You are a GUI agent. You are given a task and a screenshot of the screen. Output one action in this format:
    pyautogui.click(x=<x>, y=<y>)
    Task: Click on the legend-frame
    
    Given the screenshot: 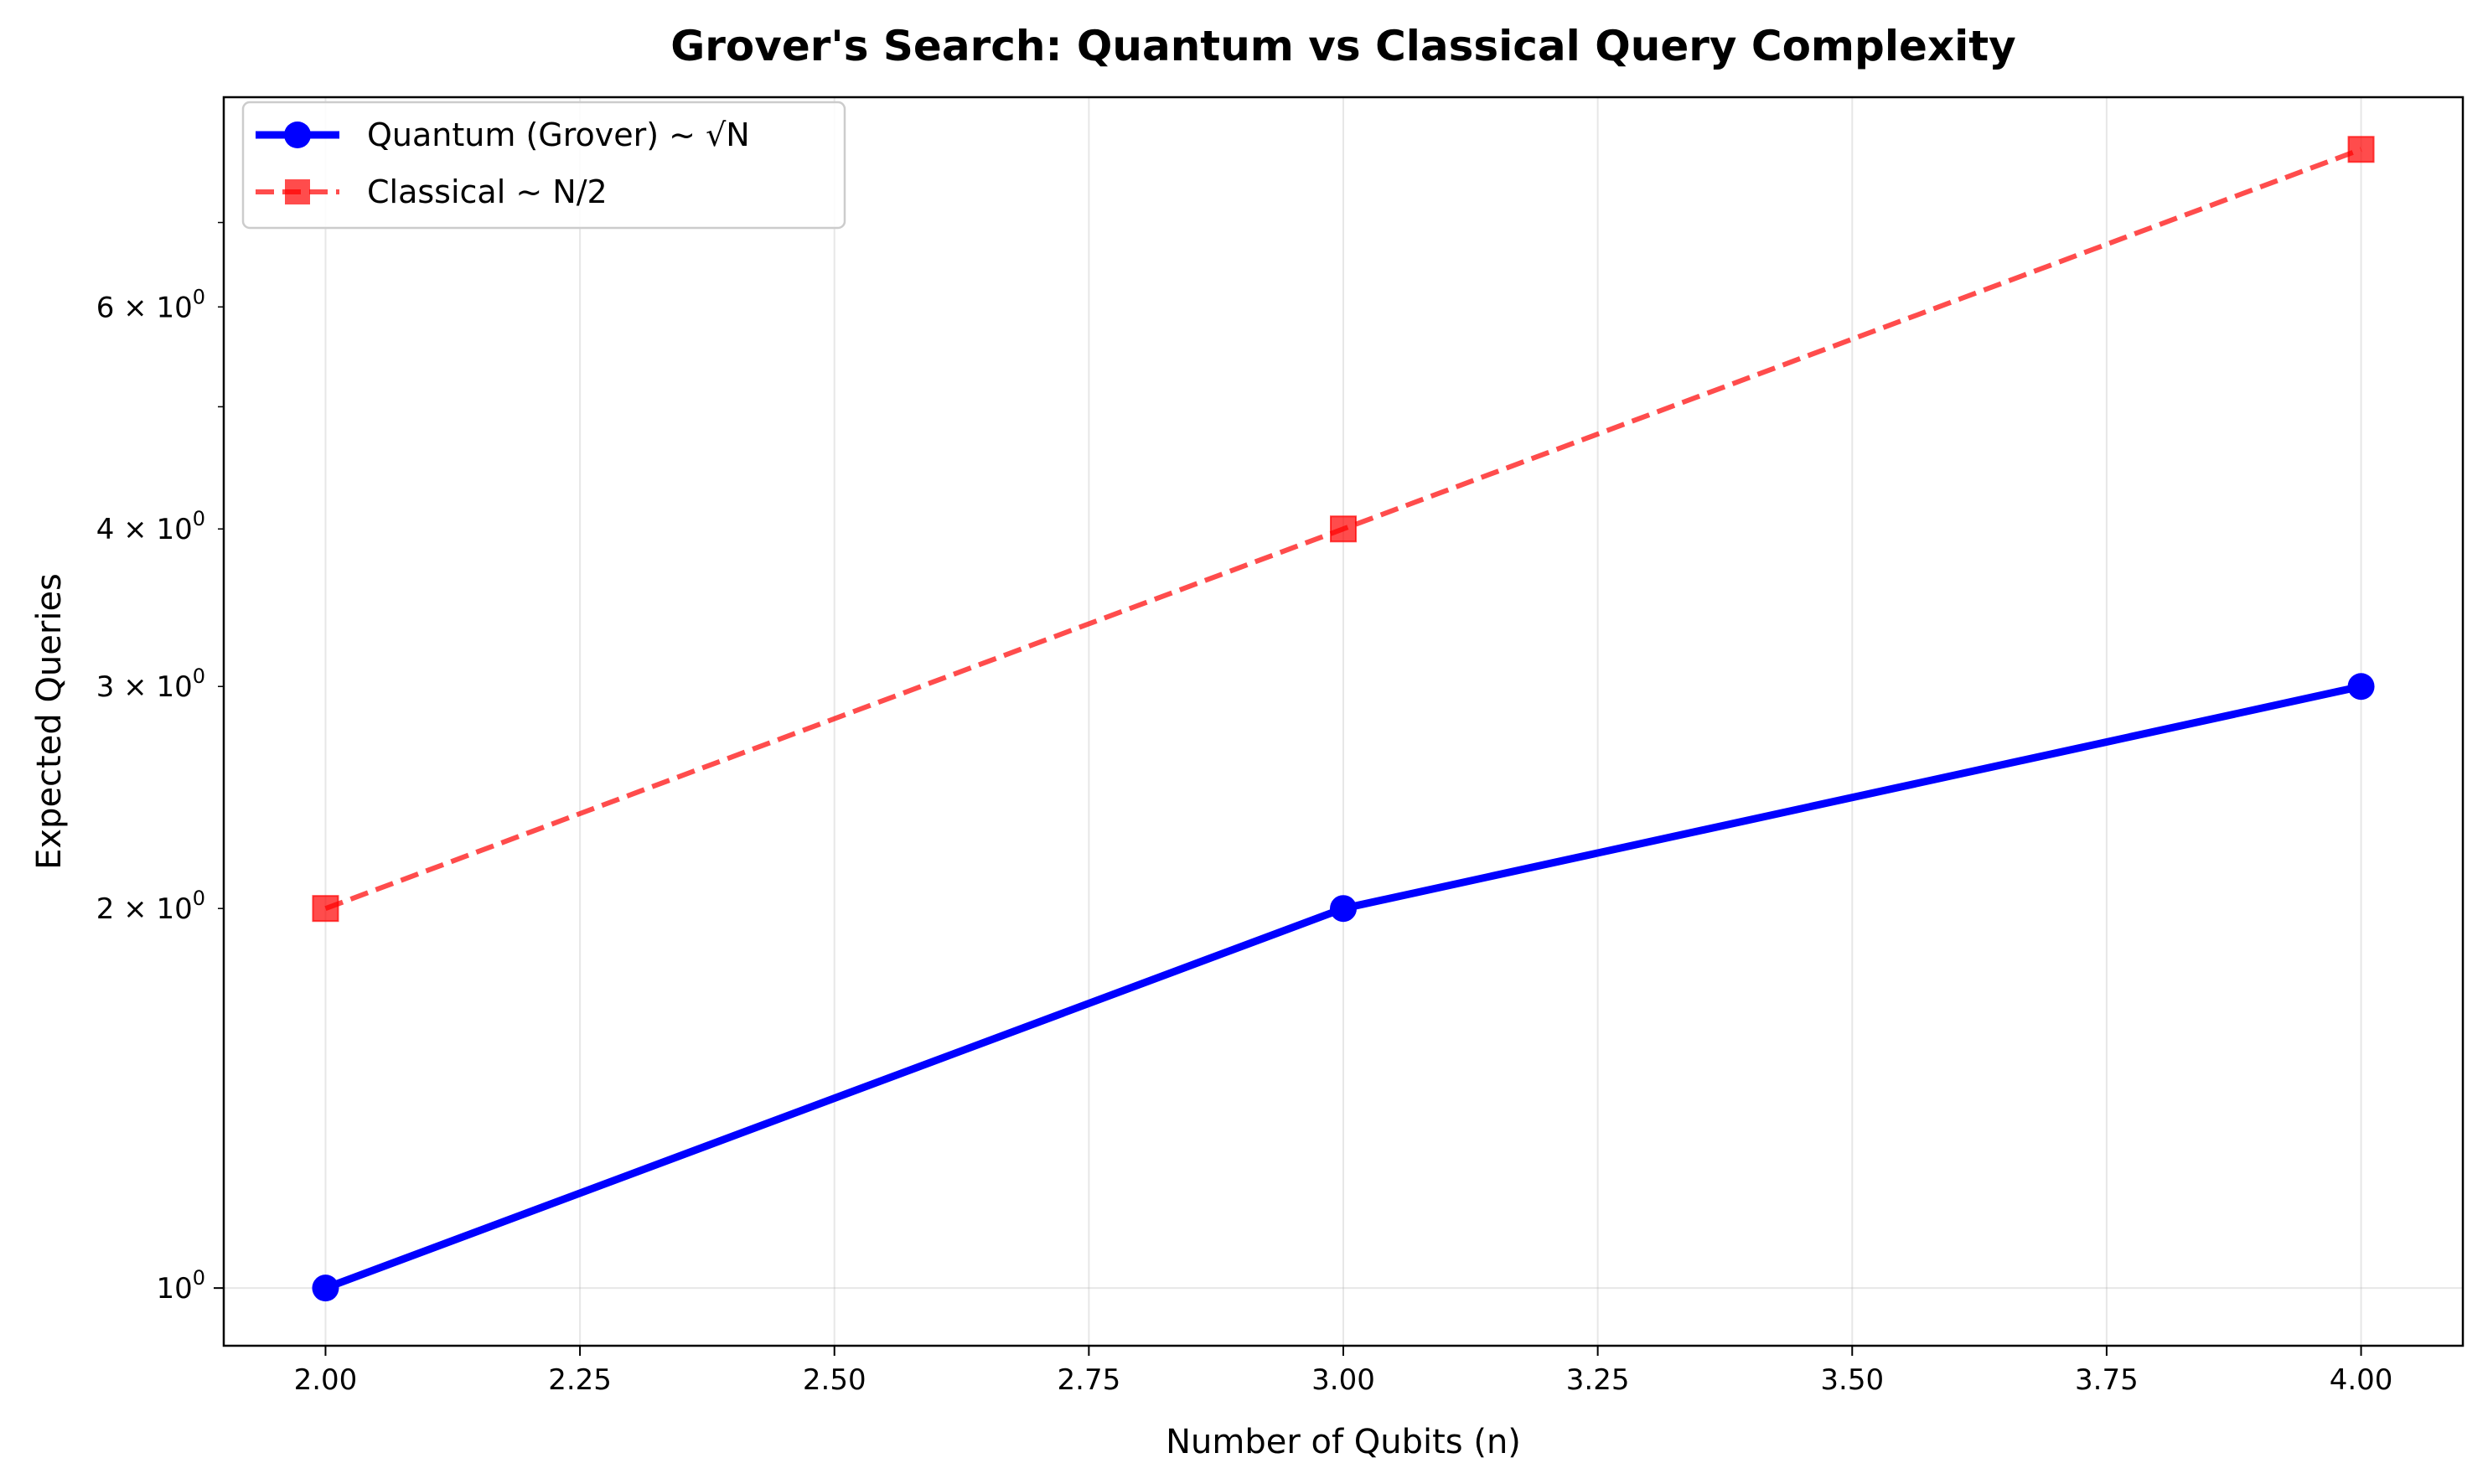 What is the action you would take?
    pyautogui.click(x=543, y=165)
    